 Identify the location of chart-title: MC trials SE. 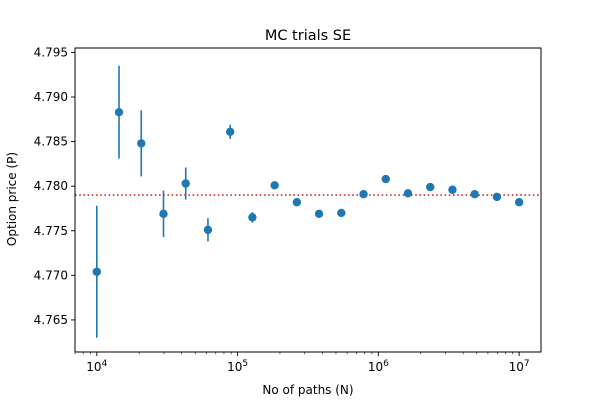
(308, 36).